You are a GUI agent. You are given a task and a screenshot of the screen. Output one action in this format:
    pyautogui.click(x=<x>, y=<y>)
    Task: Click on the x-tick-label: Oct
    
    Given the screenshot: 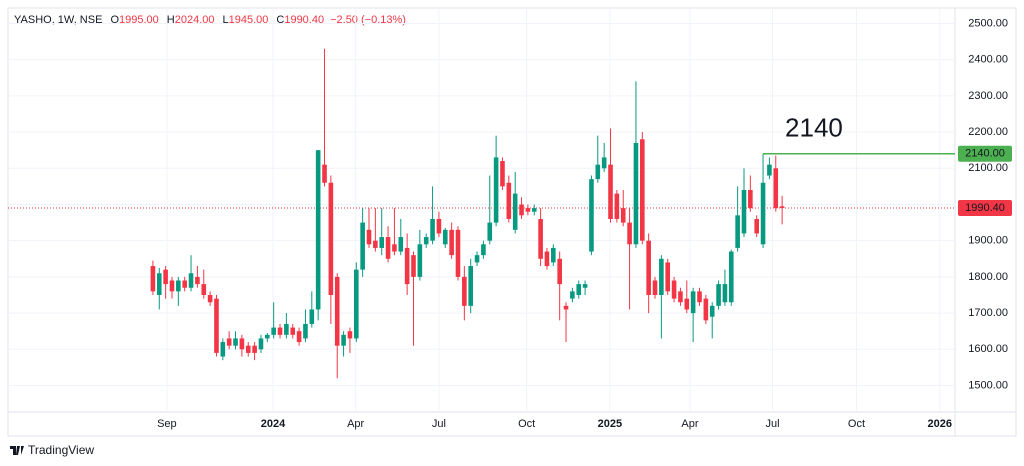 What is the action you would take?
    pyautogui.click(x=856, y=424)
    